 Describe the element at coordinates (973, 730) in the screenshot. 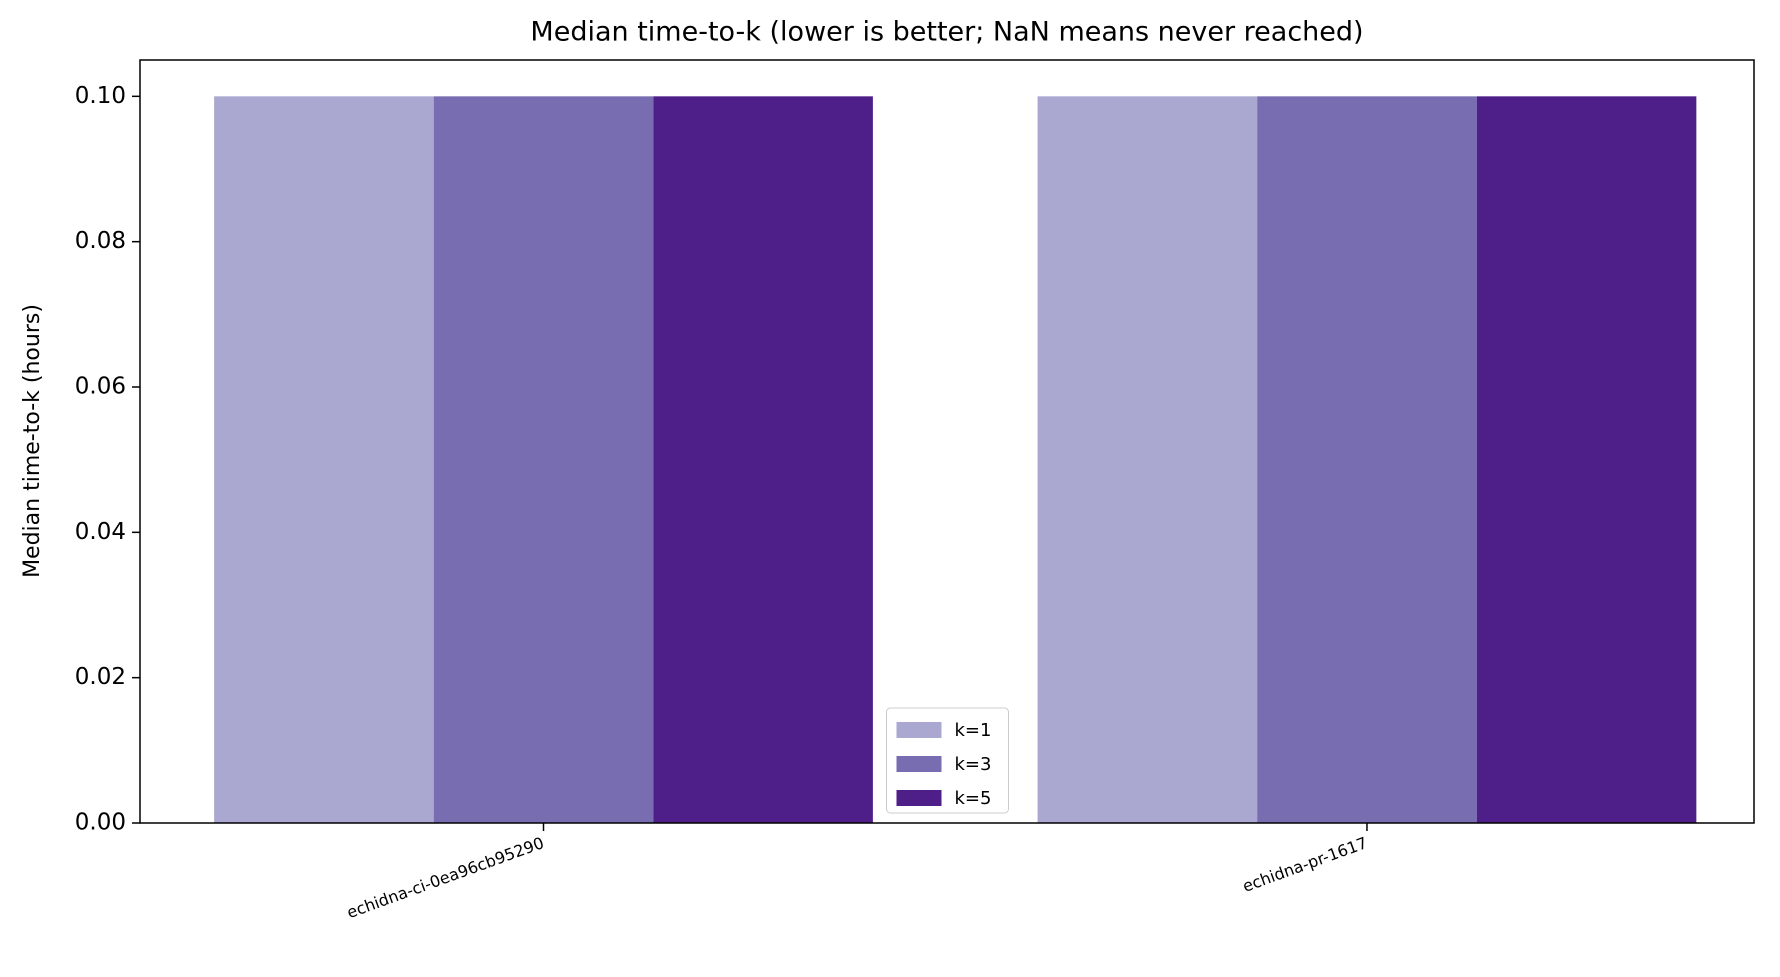

I see `legend-label: k=1` at that location.